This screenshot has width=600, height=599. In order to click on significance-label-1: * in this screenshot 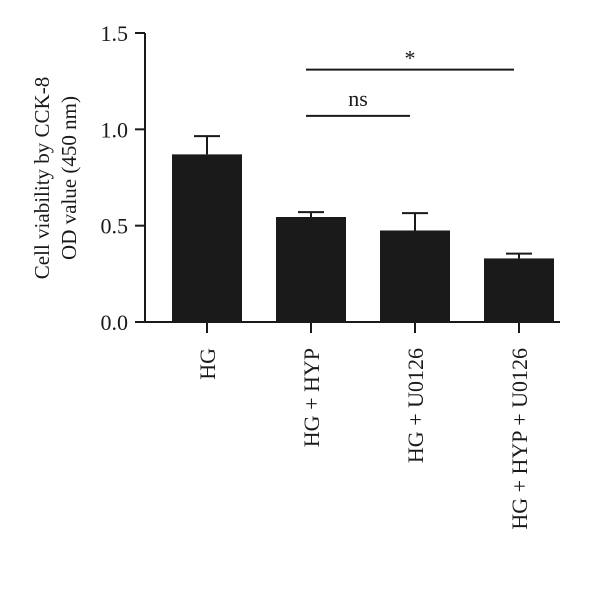, I will do `click(410, 58)`.